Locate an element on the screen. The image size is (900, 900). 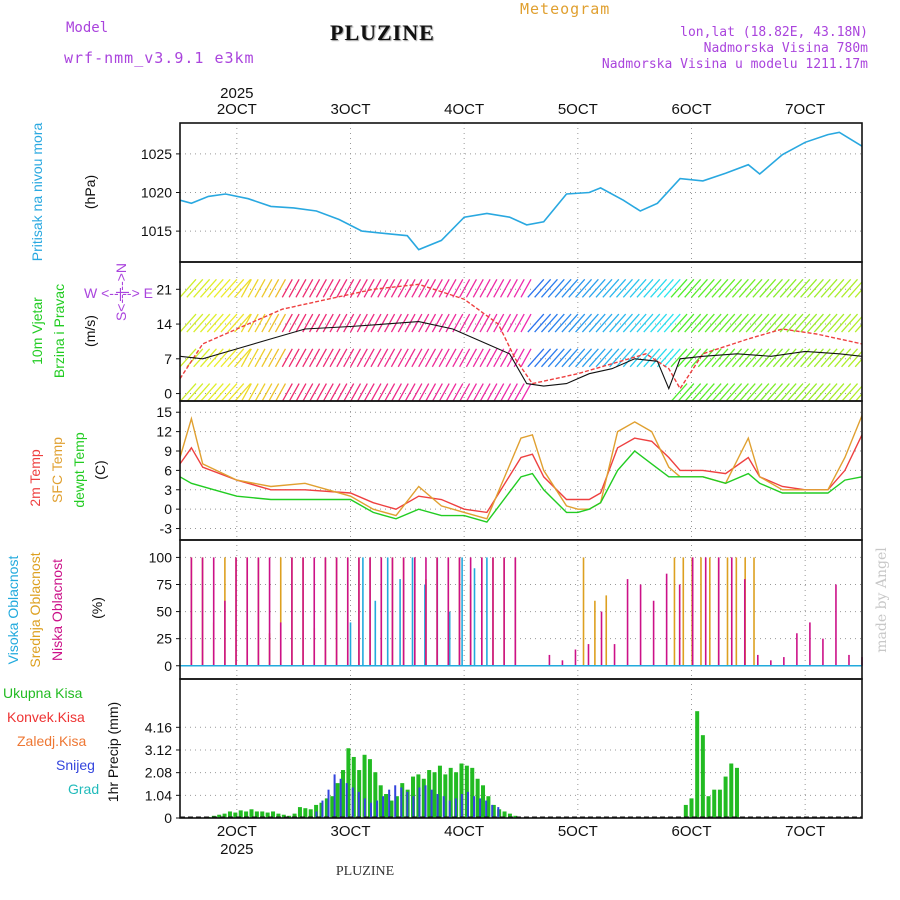
temperature-series-line is located at coordinates (521, 474).